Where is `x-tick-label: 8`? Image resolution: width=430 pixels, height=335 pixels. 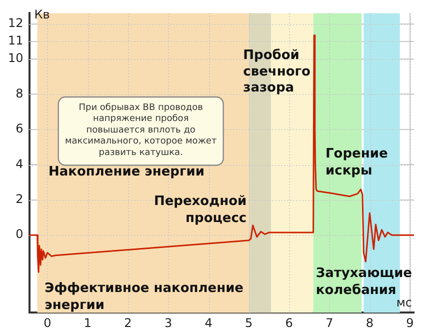 x-tick-label: 8 is located at coordinates (370, 323).